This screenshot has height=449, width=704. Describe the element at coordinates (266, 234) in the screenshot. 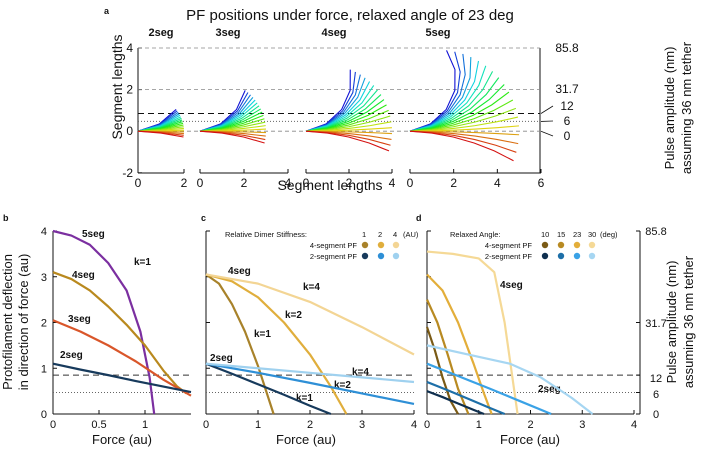

I see `c-legend-title: Relative Dimer Stiffness:` at that location.